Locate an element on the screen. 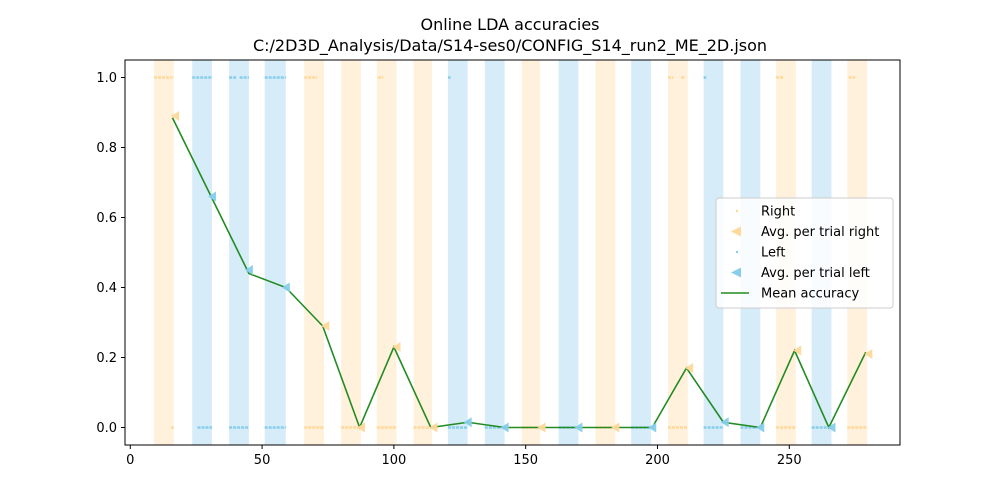 The height and width of the screenshot is (500, 1000). y-axis: 0.0 0.2 0.4 0.6 0.8 1.0 is located at coordinates (110, 253).